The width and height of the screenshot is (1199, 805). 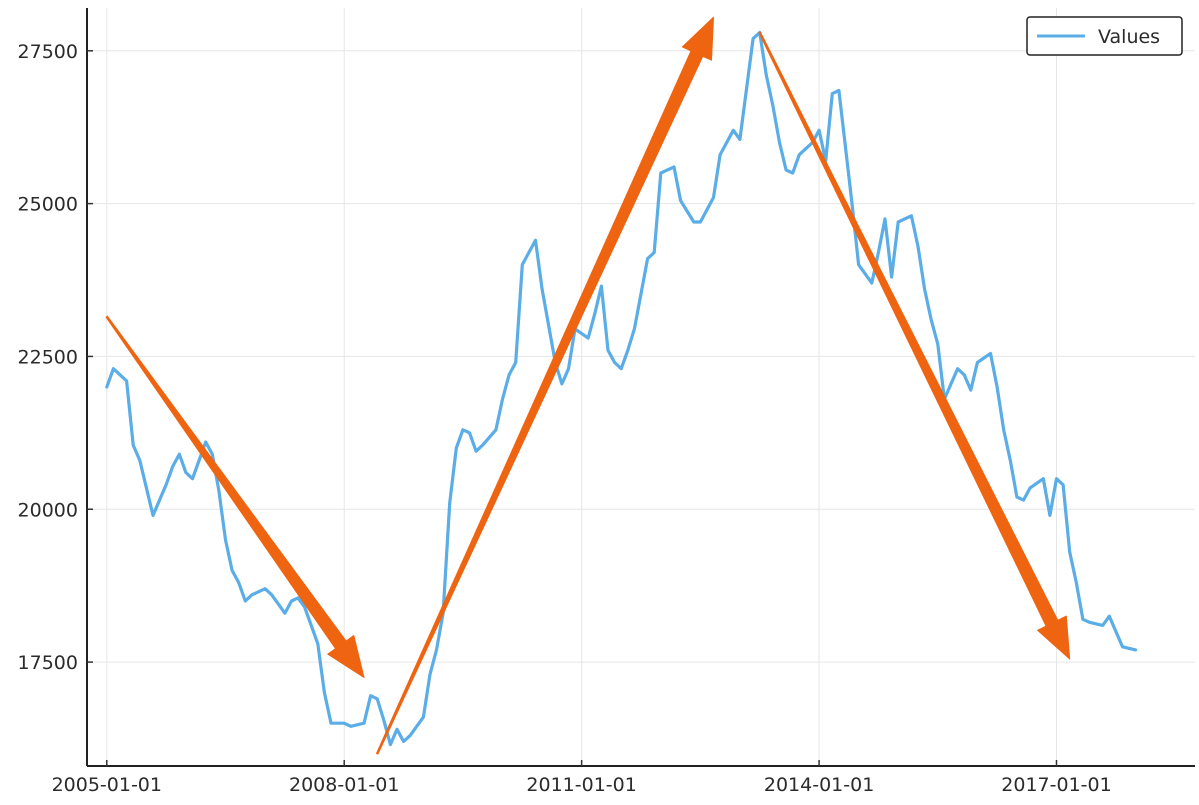 What do you see at coordinates (48, 52) in the screenshot?
I see `y-tick-label: 27500` at bounding box center [48, 52].